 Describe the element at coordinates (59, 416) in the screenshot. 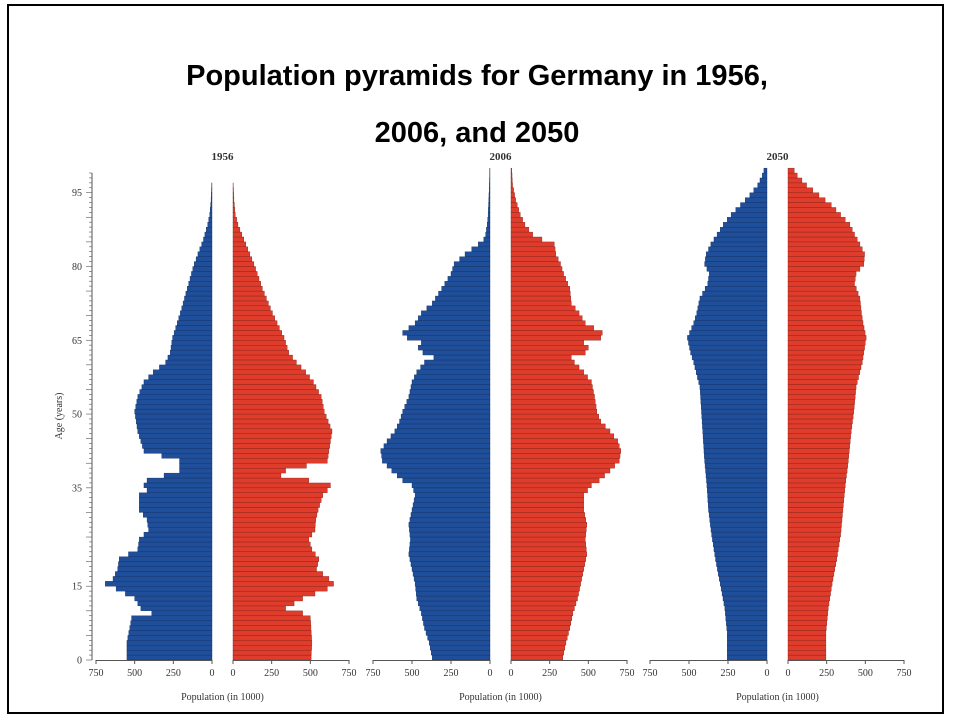

I see `y-axis-label: Age (years)` at that location.